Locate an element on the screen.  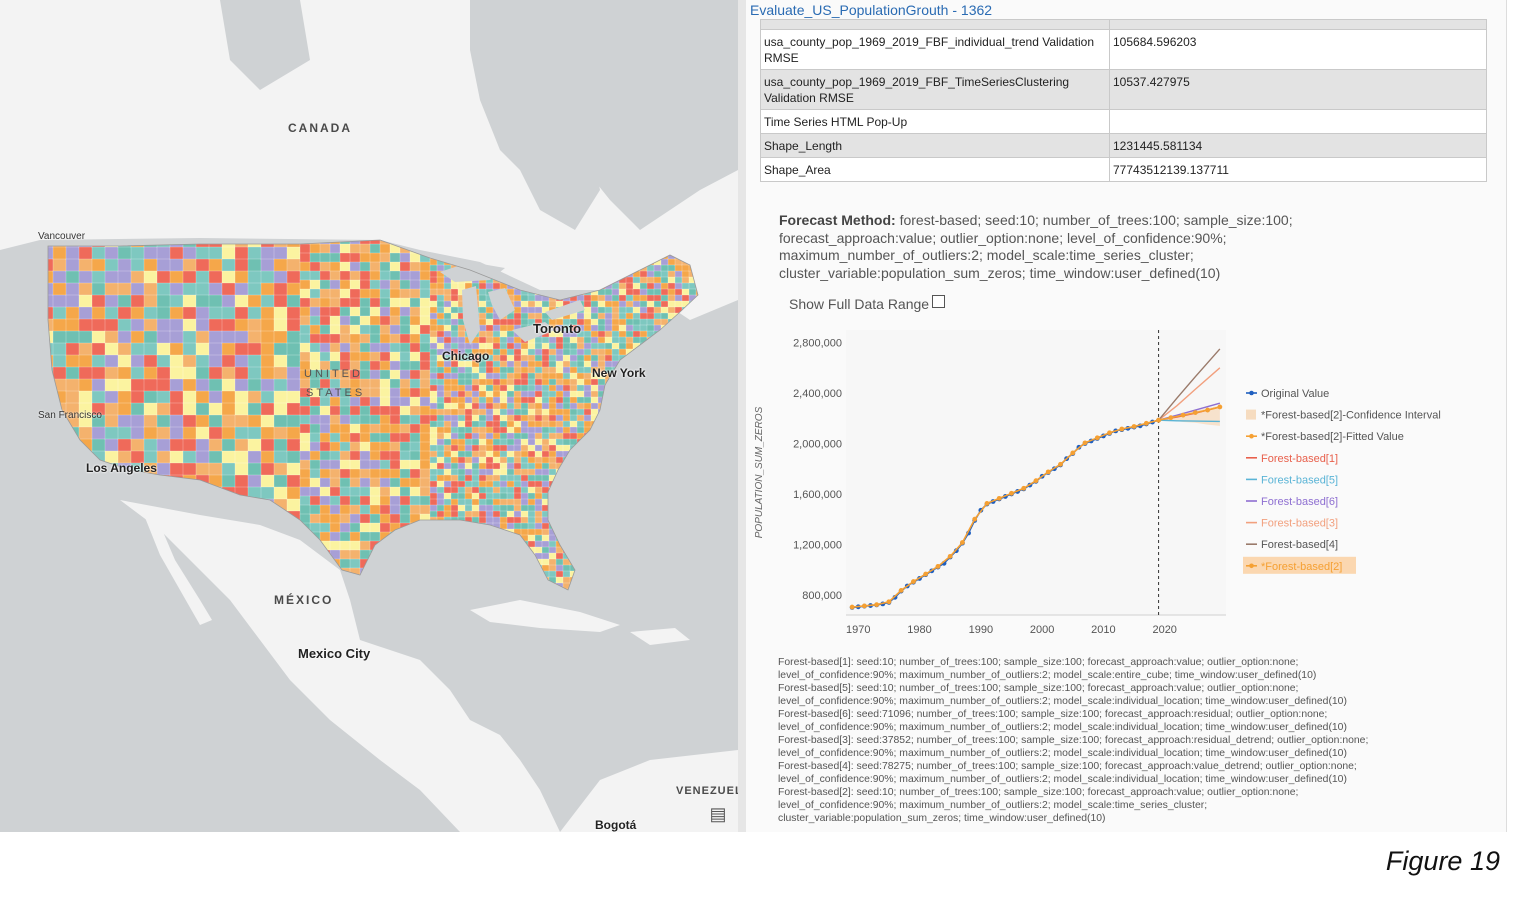
label-vancouver: Vancouver is located at coordinates (62, 236).